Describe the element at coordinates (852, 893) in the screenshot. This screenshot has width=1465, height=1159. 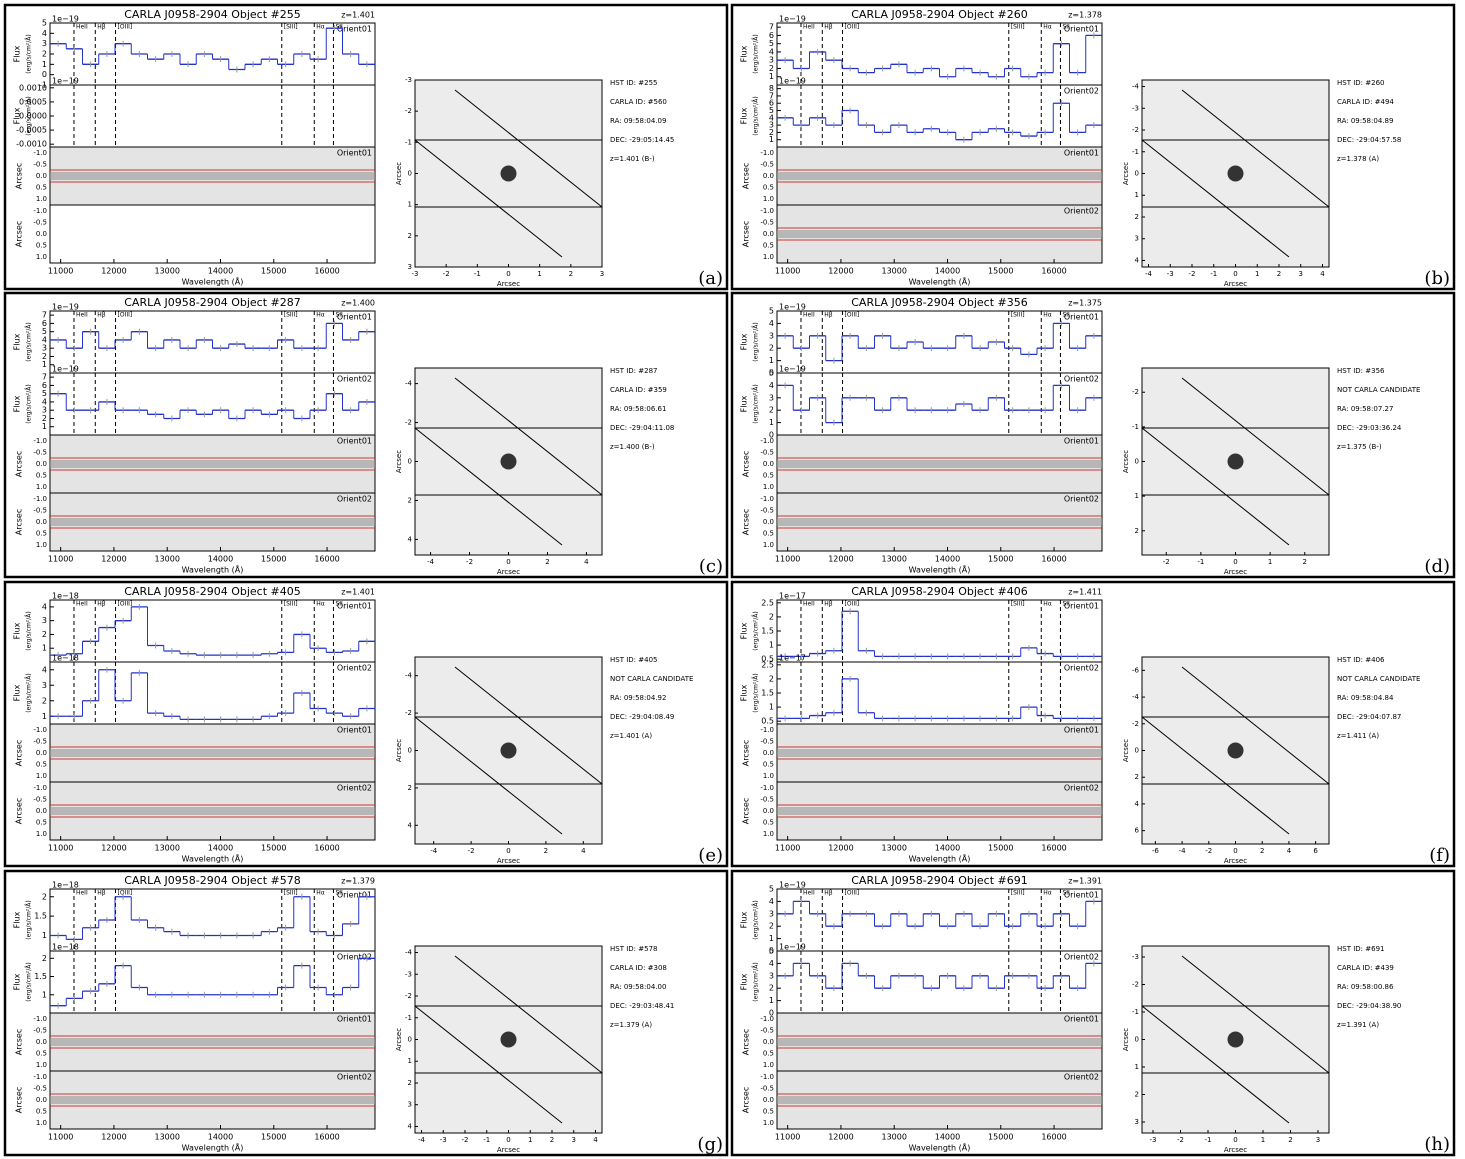
I see `emission-label: [OIII]` at that location.